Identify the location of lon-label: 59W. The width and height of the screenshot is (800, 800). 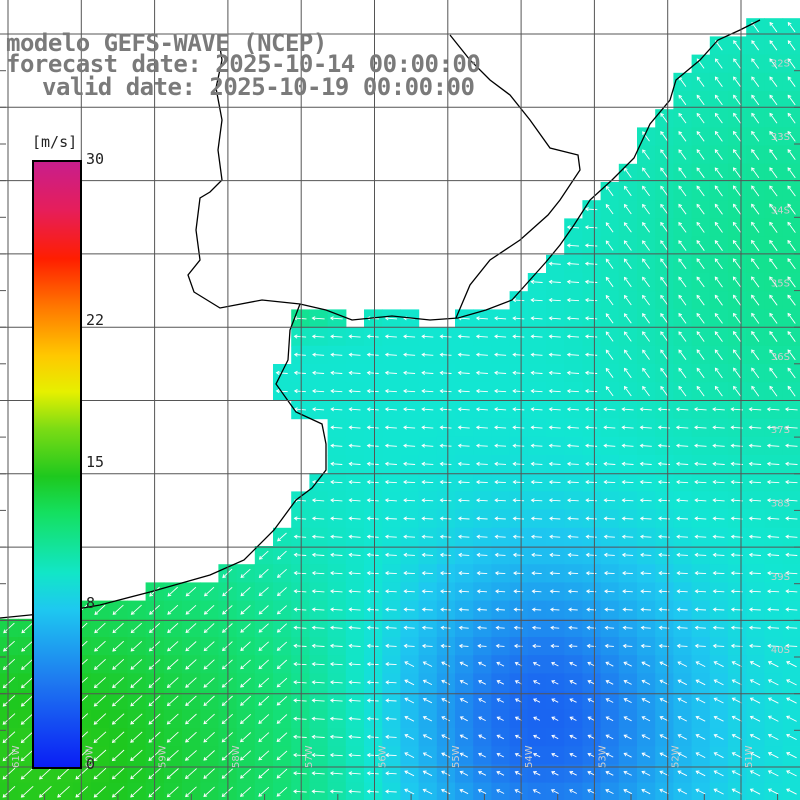
(163, 756).